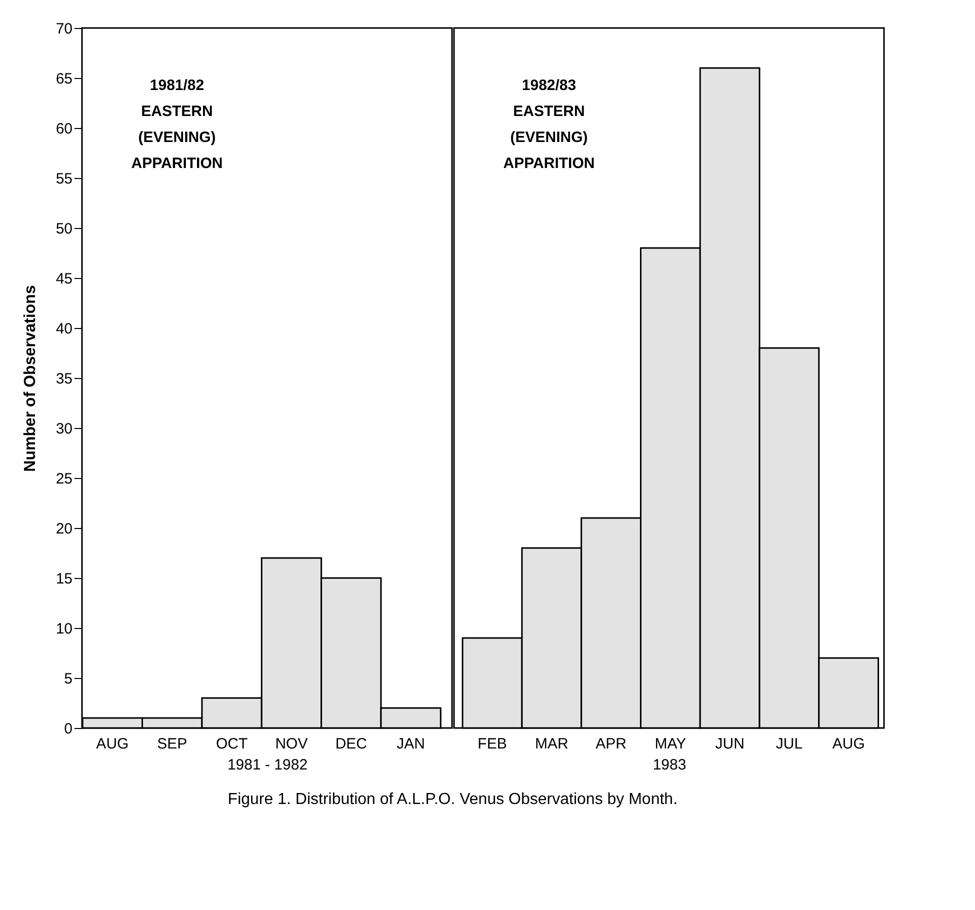  Describe the element at coordinates (492, 744) in the screenshot. I see `x-tick-label: FEB` at that location.